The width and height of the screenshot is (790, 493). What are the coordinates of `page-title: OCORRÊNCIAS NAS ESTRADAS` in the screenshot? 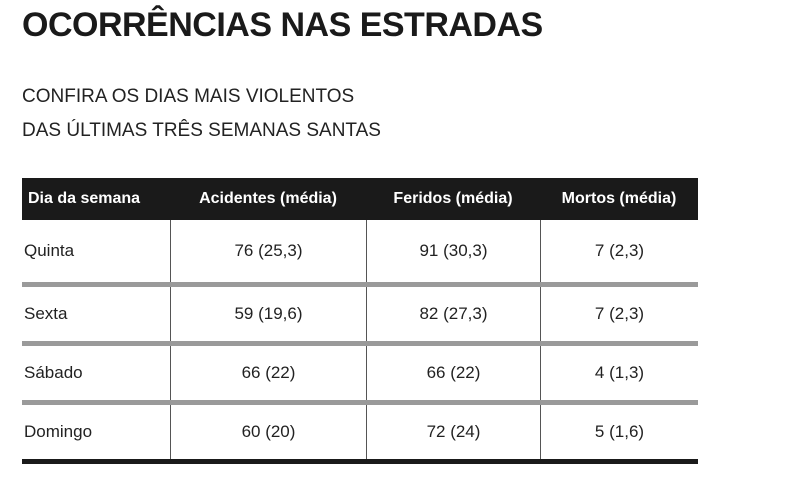 It's located at (282, 25).